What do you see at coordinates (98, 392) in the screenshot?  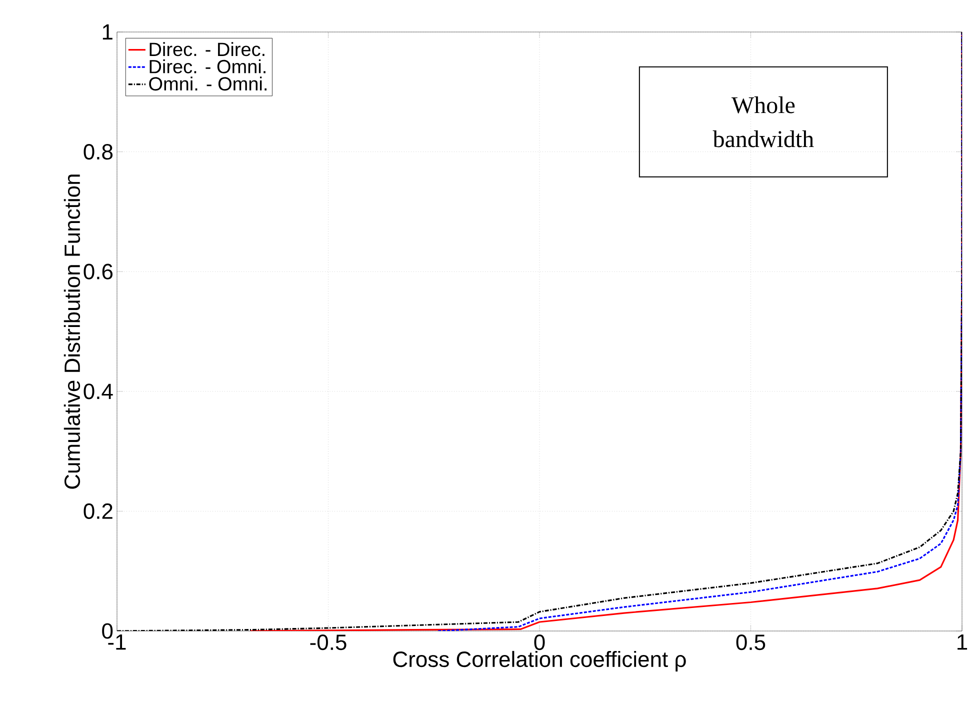 I see `y-tick-label: 0.4` at bounding box center [98, 392].